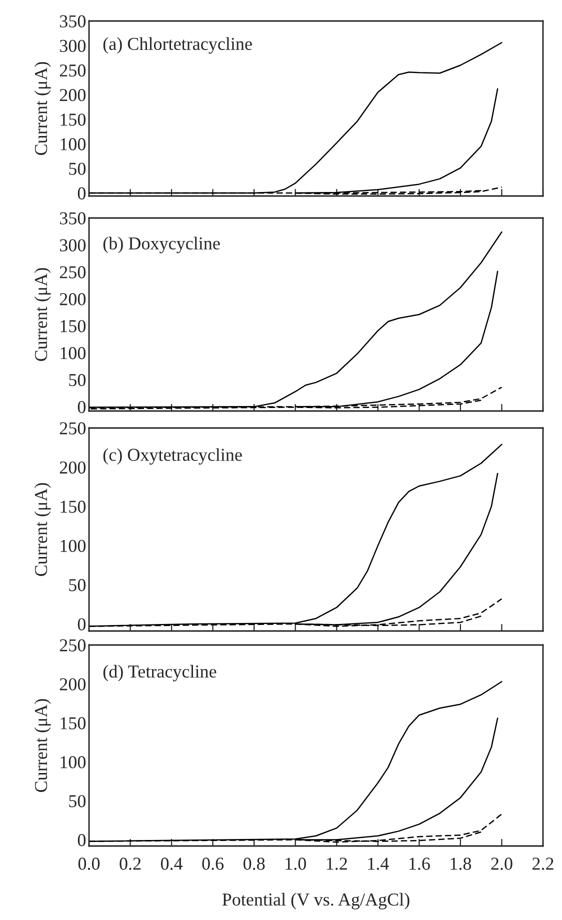 The height and width of the screenshot is (920, 562). Describe the element at coordinates (543, 864) in the screenshot. I see `x-tick-label: 2.2` at that location.